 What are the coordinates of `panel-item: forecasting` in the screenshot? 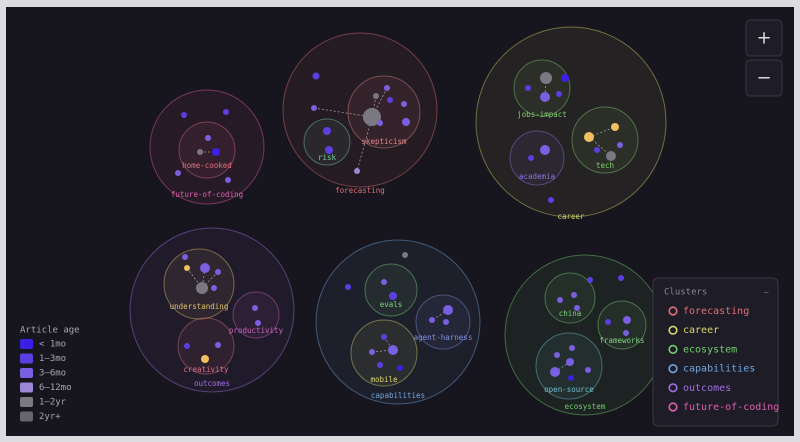 It's located at (716, 311).